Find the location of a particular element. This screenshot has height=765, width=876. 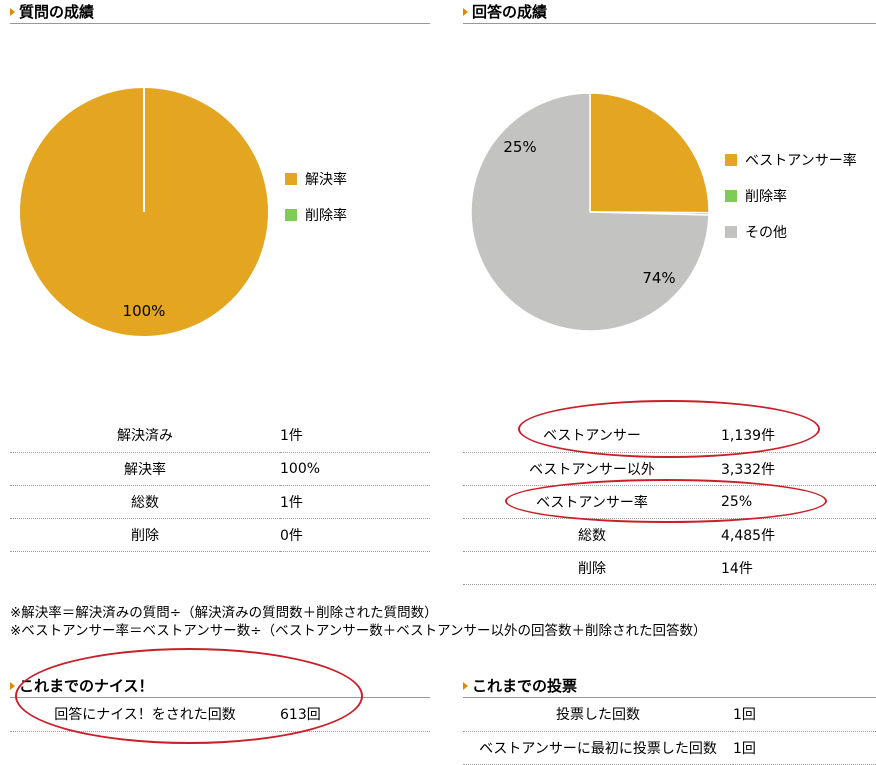

legend-item: ベストアンサー率 is located at coordinates (791, 160).